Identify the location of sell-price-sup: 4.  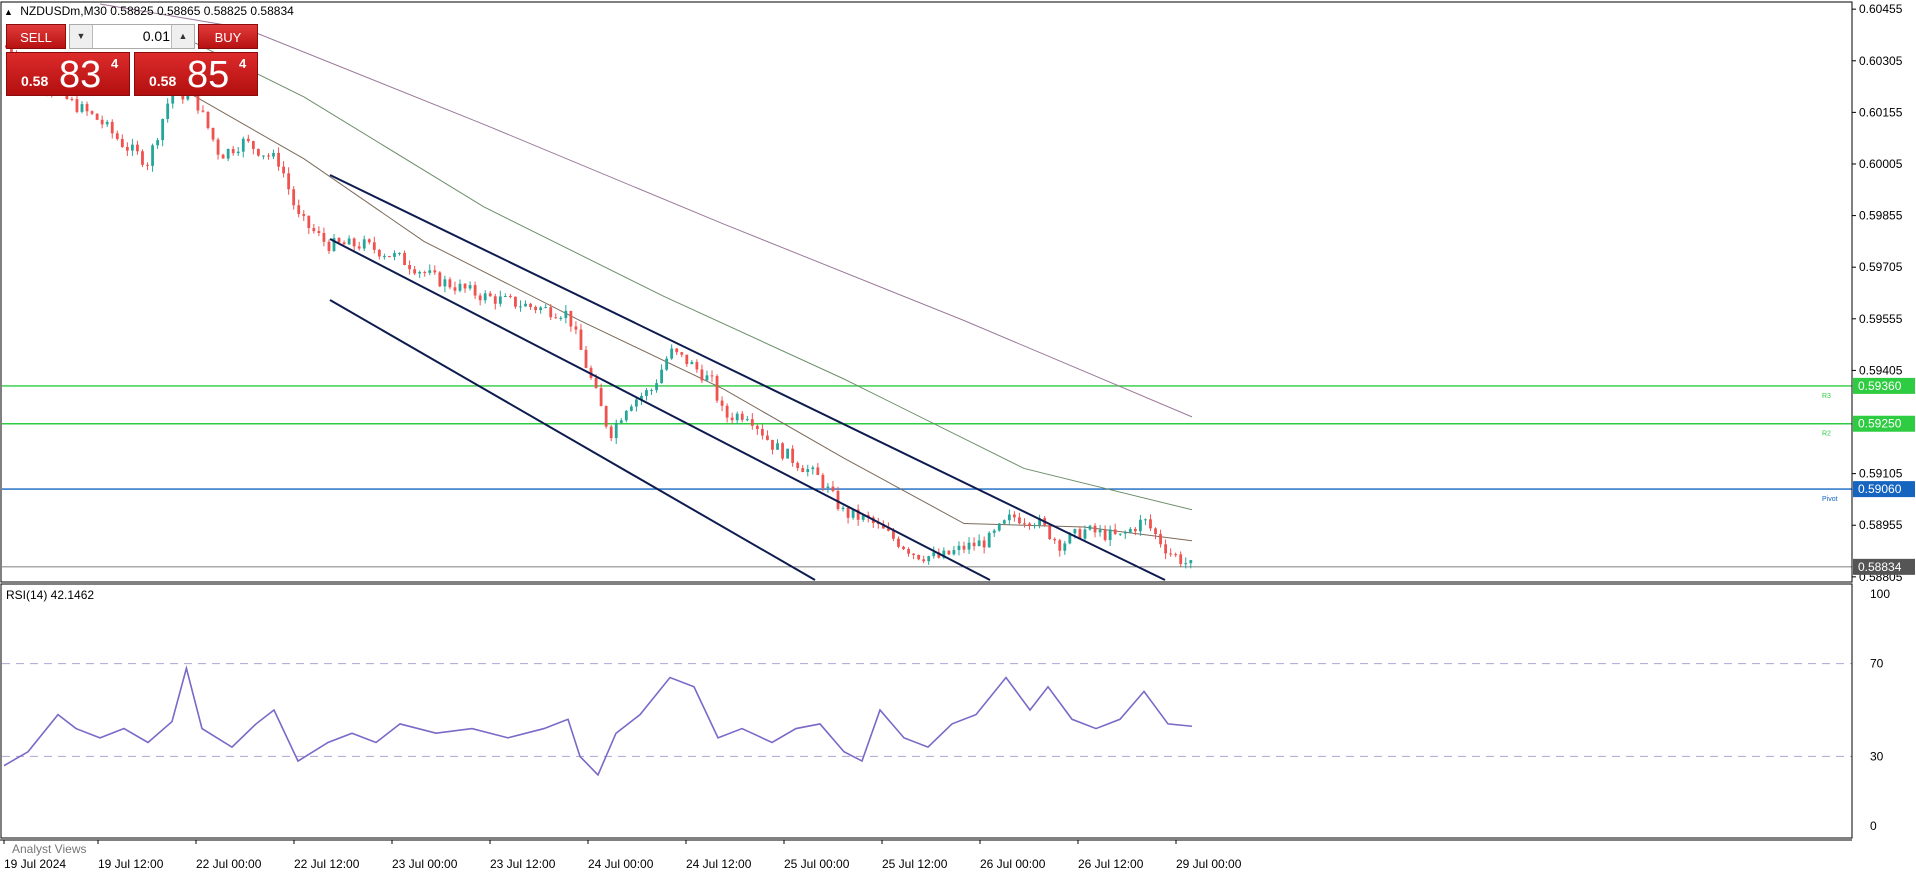
(115, 63).